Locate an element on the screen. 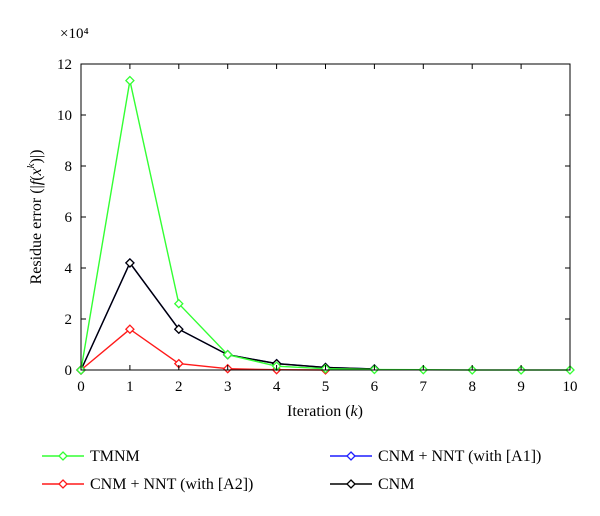 The width and height of the screenshot is (600, 516). legend-entry: CNM is located at coordinates (372, 484).